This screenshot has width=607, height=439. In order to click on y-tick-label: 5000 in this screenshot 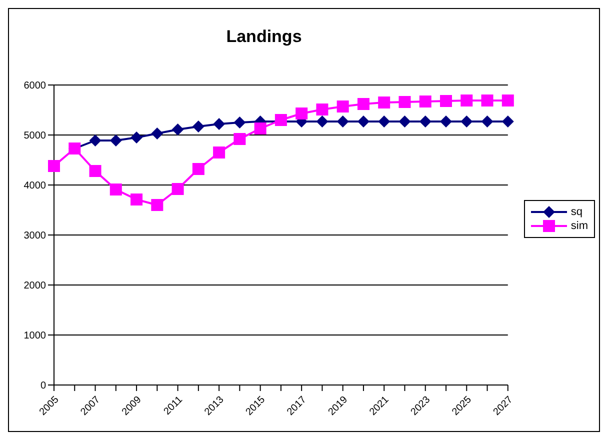, I will do `click(35, 136)`.